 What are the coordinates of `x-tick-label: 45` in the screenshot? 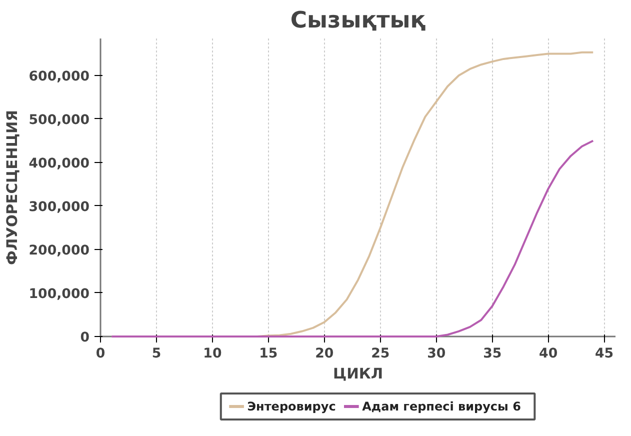 It's located at (604, 354).